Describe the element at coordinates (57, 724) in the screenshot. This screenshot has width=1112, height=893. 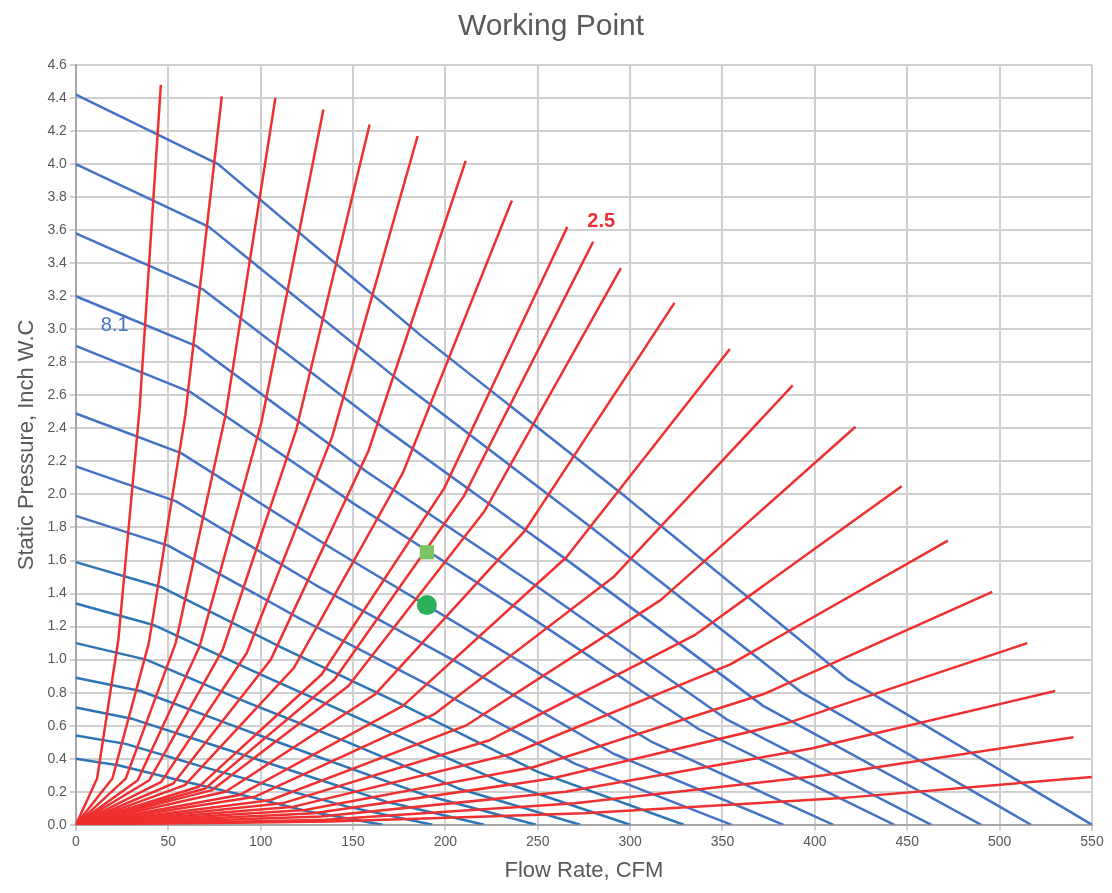
I see `y-tick-label: 0.6` at that location.